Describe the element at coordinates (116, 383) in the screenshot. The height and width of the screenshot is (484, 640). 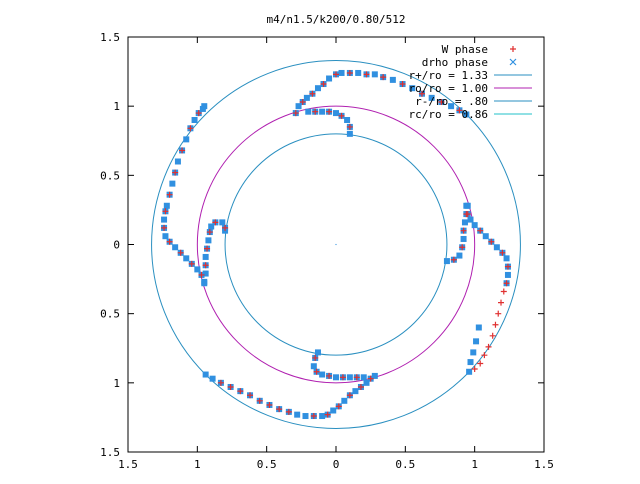
I see `y-tick-label: 1` at that location.